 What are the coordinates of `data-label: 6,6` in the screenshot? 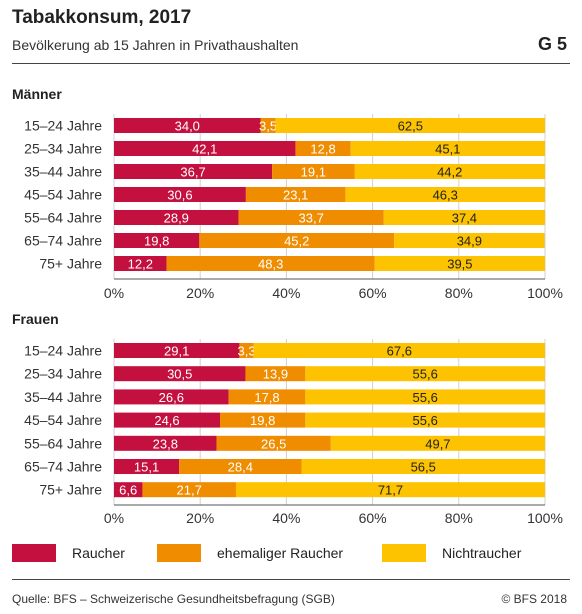 It's located at (128, 490).